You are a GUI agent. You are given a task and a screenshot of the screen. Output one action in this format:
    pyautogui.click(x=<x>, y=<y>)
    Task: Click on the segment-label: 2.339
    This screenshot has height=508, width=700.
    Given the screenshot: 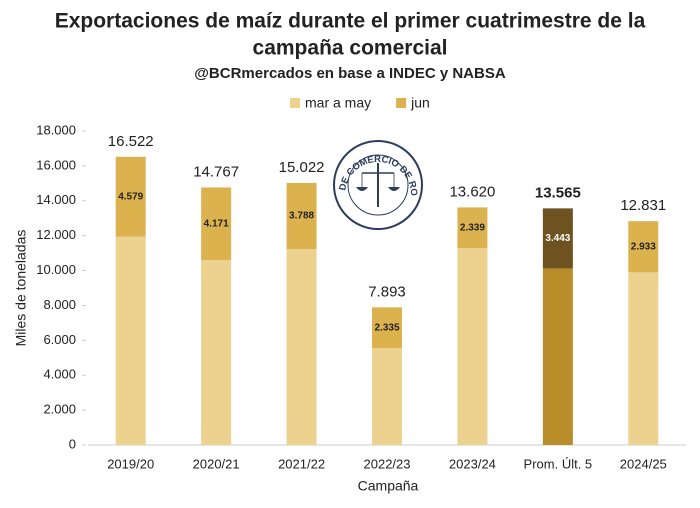 What is the action you would take?
    pyautogui.click(x=472, y=227)
    